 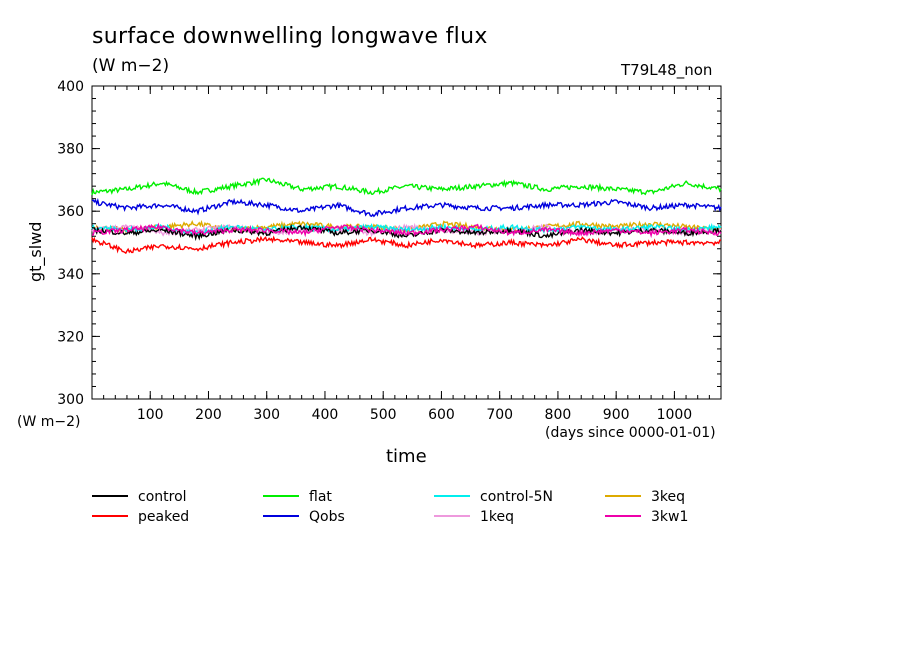 What do you see at coordinates (290, 36) in the screenshot?
I see `chart-title: surface downwelling longwave flux` at bounding box center [290, 36].